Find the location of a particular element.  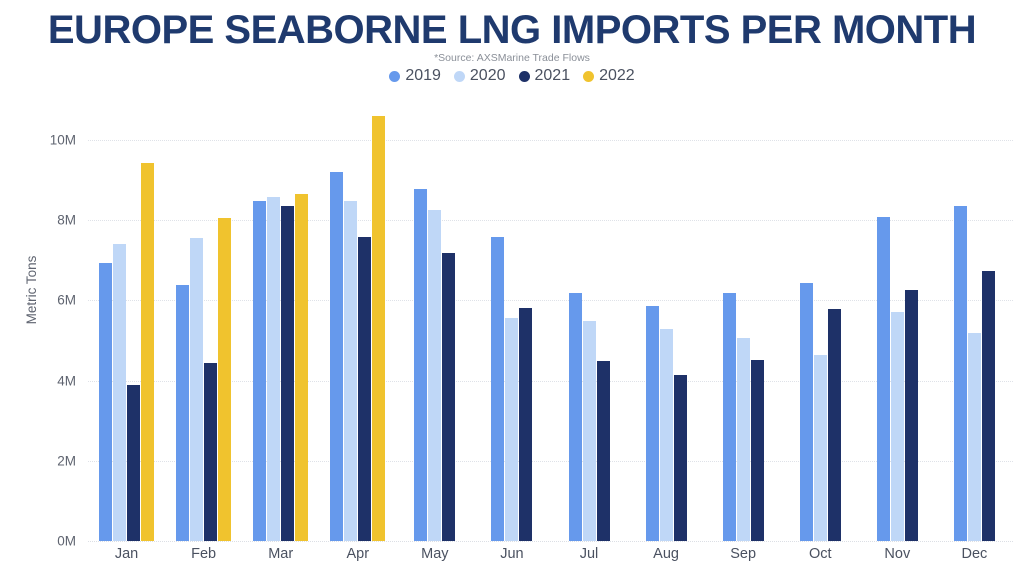

bar-Mar-2022 is located at coordinates (302, 367).